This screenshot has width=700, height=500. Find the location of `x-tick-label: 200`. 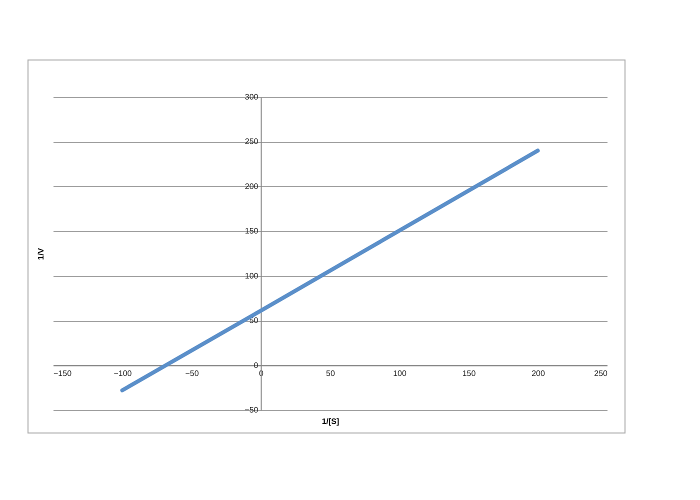

x-tick-label: 200 is located at coordinates (539, 373).